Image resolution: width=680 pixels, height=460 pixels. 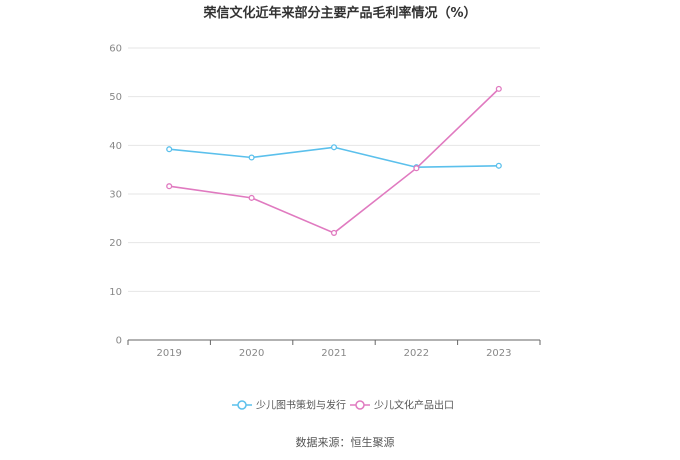 I want to click on y-tick-label: 50, so click(x=115, y=97).